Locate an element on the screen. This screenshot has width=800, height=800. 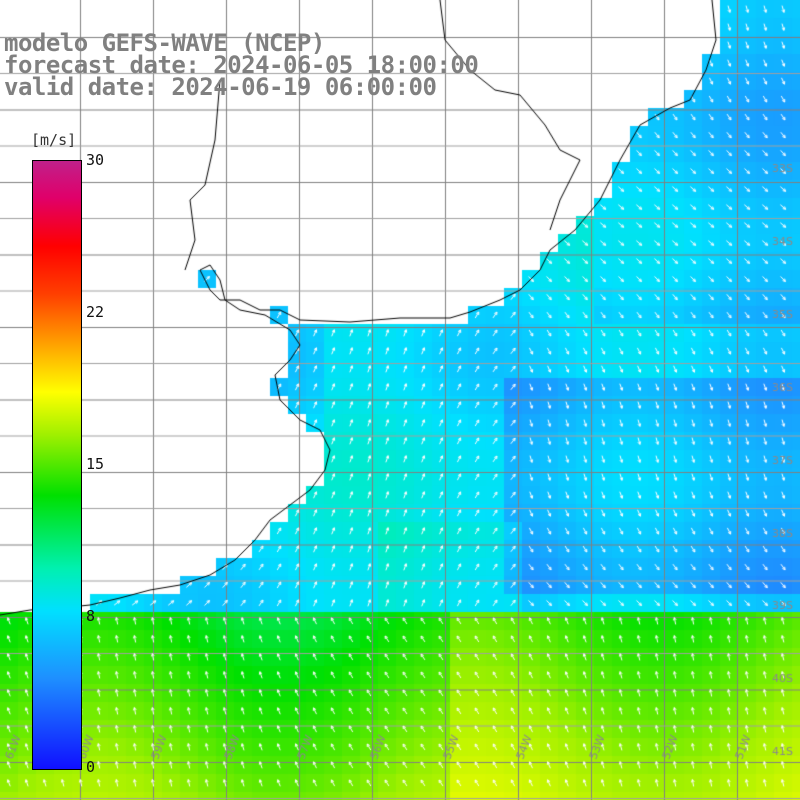
colorbar-tick-22: 22 is located at coordinates (95, 312).